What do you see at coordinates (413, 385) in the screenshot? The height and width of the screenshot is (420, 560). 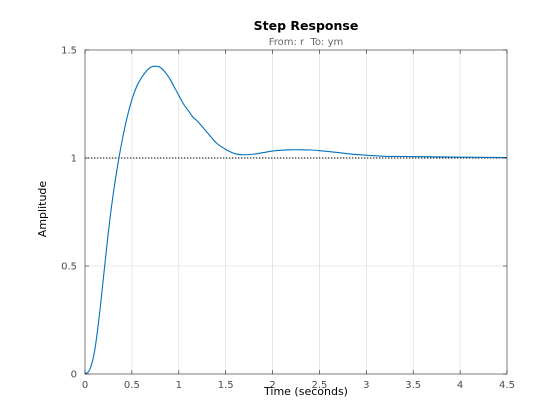 I see `x-tick-label: 3.5` at bounding box center [413, 385].